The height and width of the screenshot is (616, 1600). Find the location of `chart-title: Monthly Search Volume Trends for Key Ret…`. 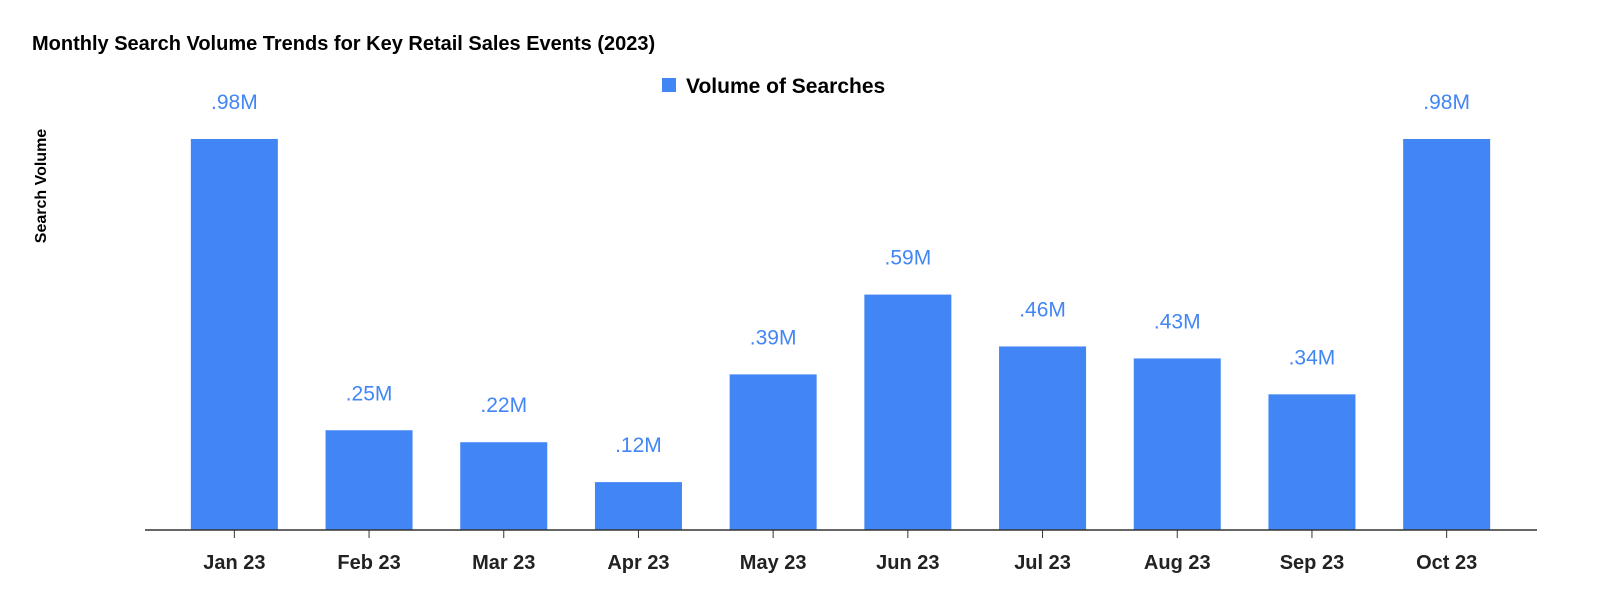

chart-title: Monthly Search Volume Trends for Key Ret… is located at coordinates (343, 44).